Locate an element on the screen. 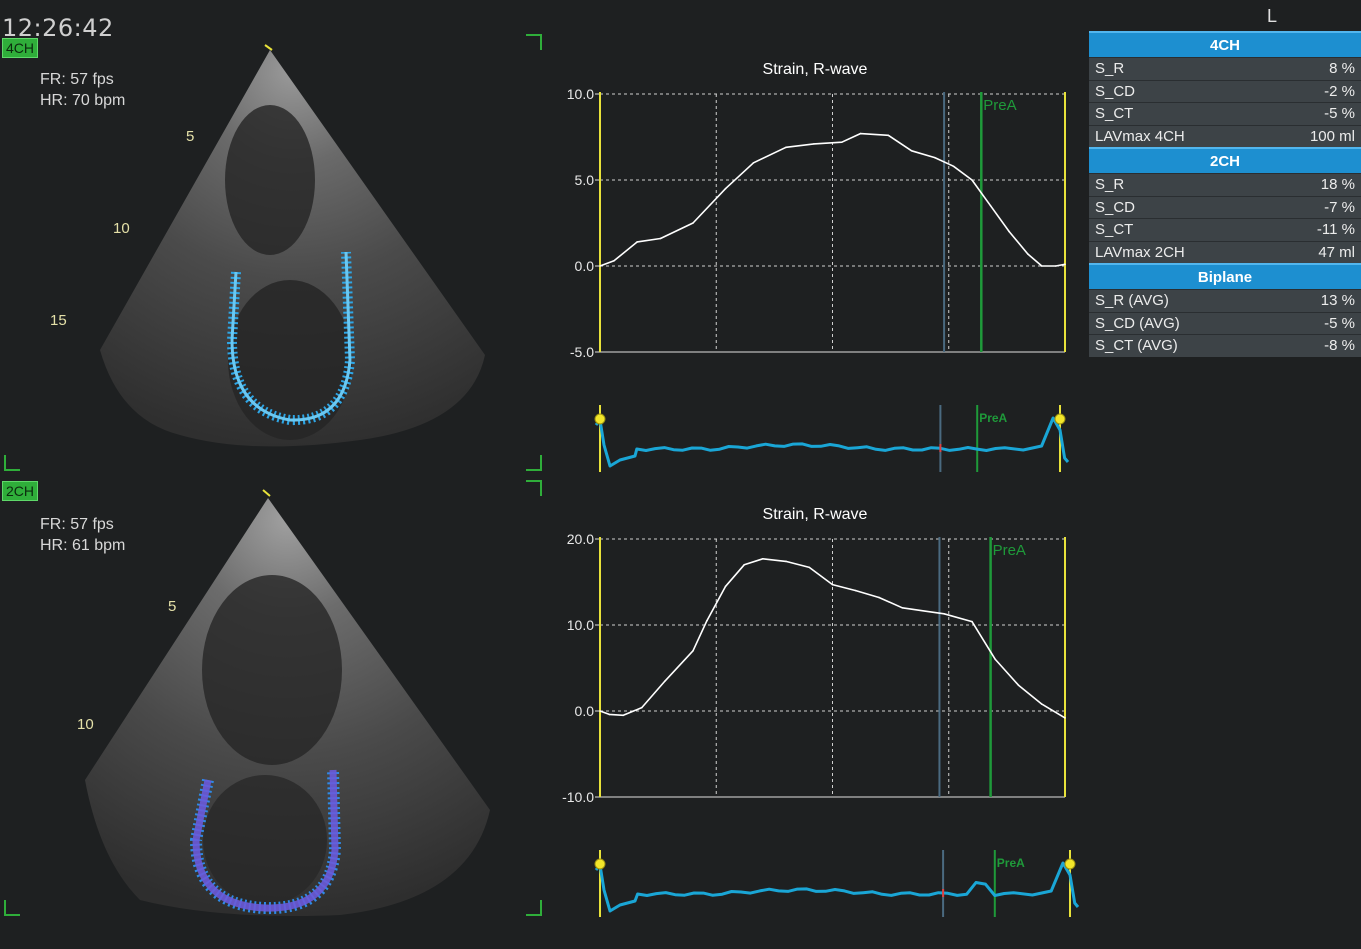  row-value: 8 % is located at coordinates (1342, 68).